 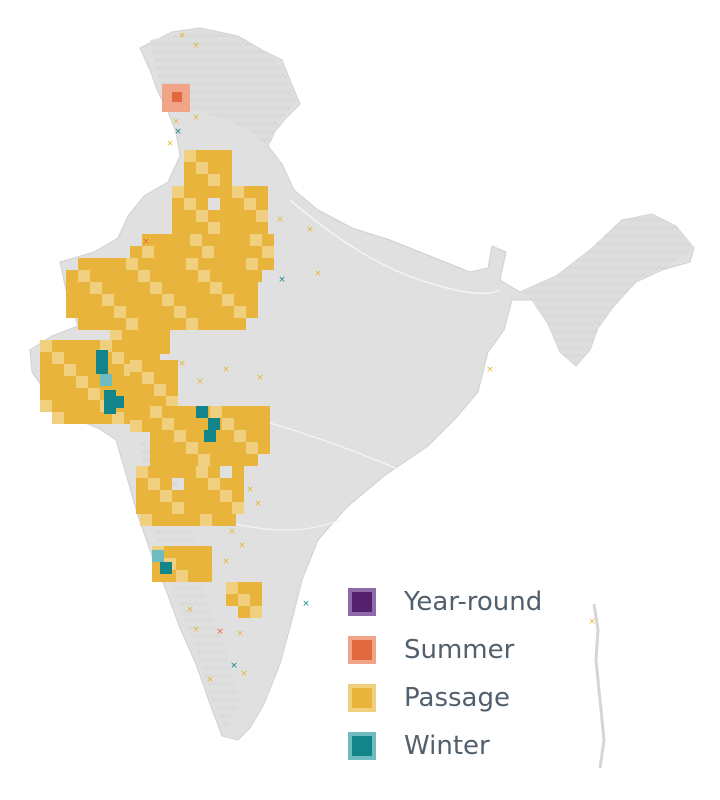 I want to click on river, so click(x=330, y=445).